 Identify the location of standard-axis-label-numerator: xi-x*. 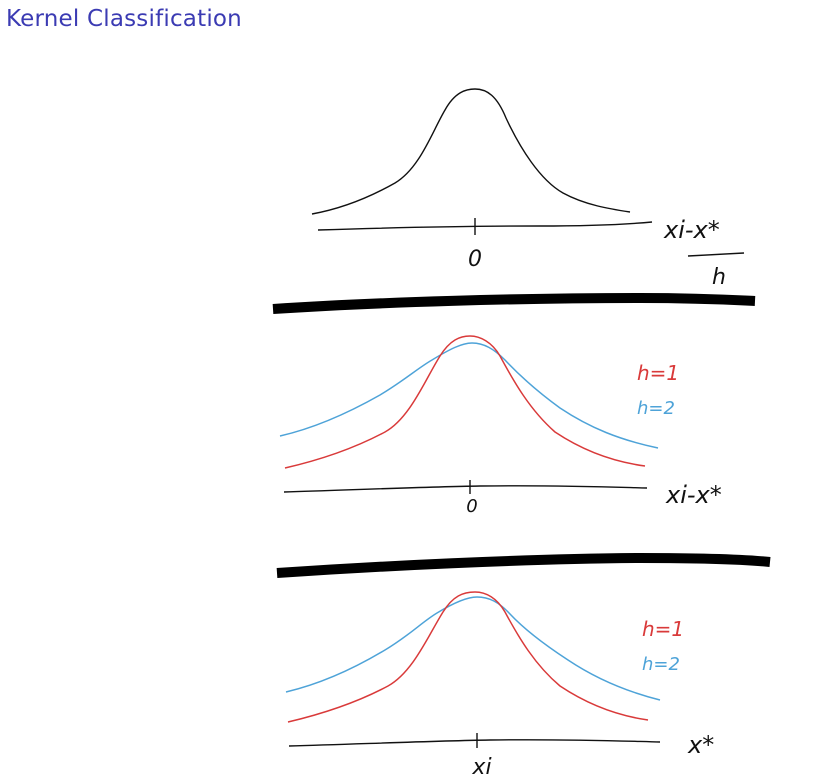
(691, 230).